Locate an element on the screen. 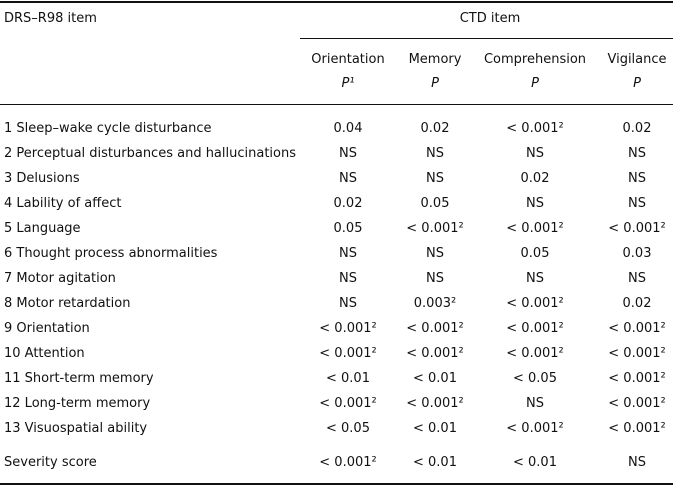  column-header: Vigilance is located at coordinates (637, 59).